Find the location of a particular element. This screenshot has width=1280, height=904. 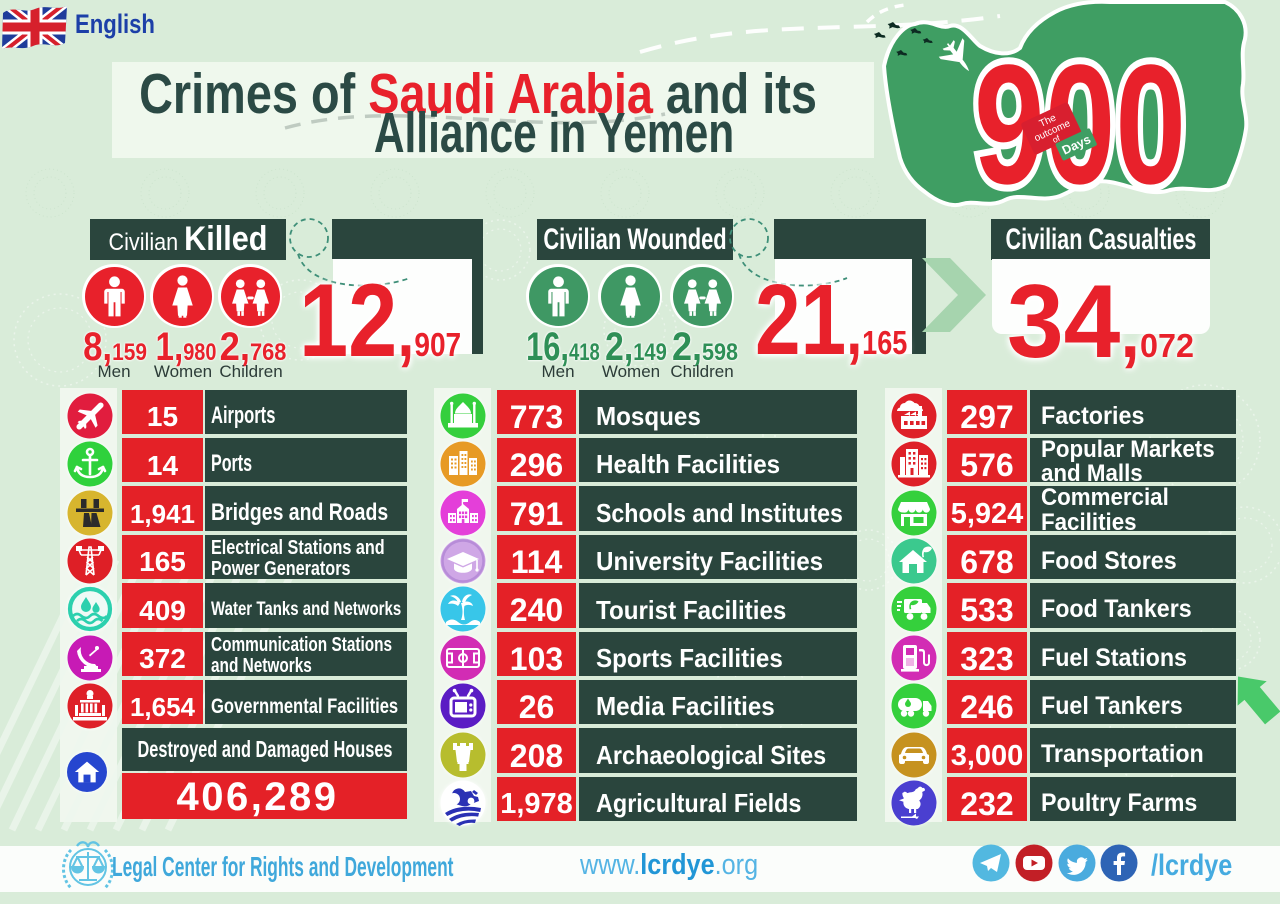

svg-text: 900 is located at coordinates (1080, 122).